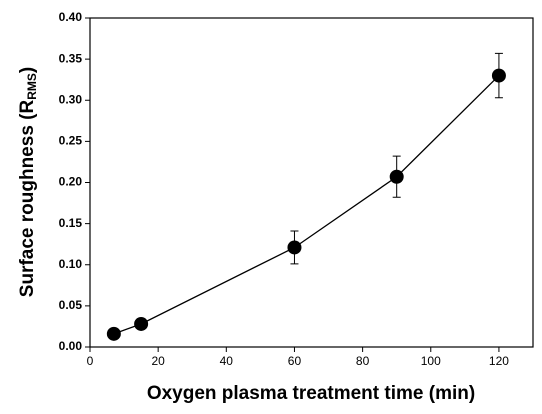  What do you see at coordinates (158, 361) in the screenshot?
I see `x-tick-label: 20` at bounding box center [158, 361].